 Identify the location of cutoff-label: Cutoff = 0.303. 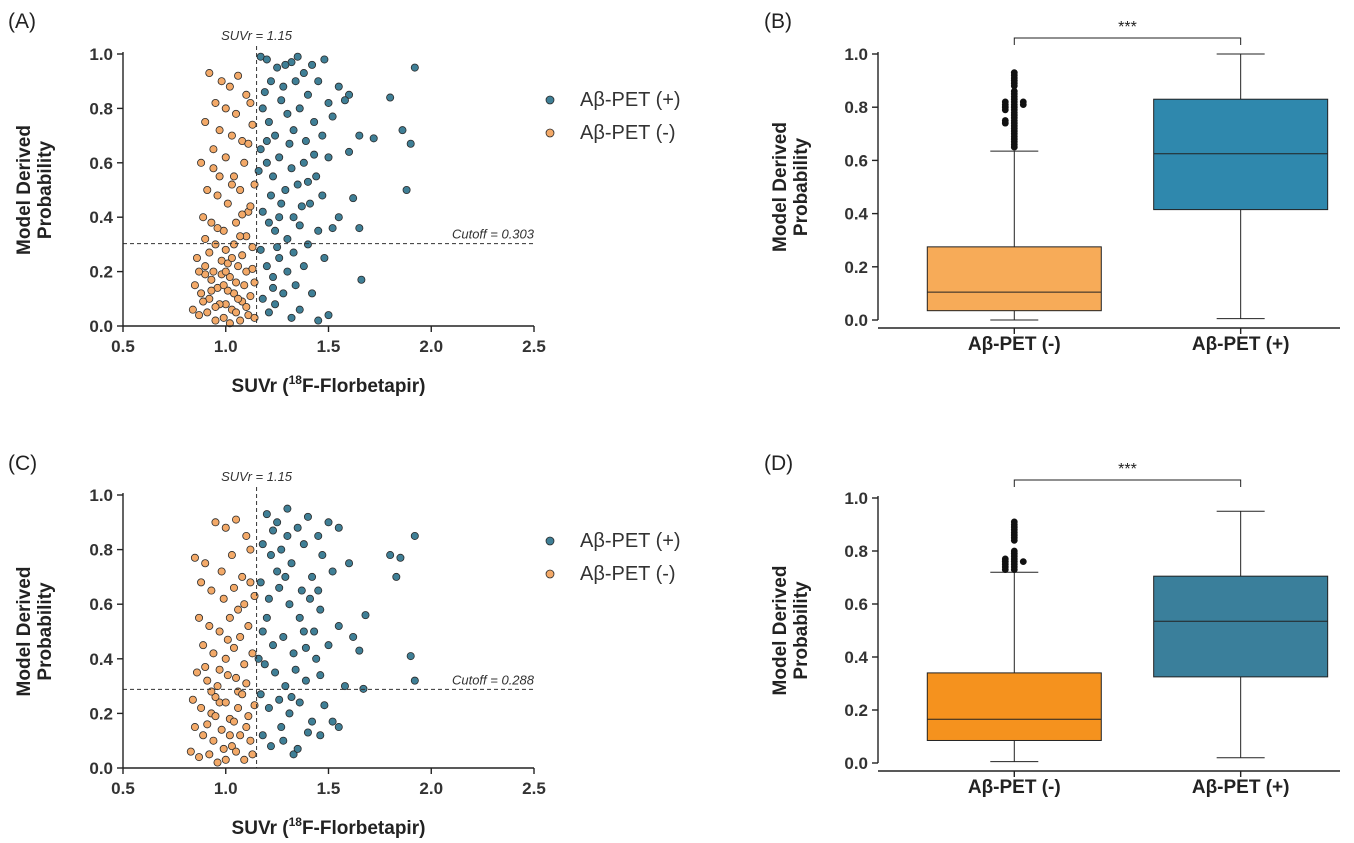
(493, 234).